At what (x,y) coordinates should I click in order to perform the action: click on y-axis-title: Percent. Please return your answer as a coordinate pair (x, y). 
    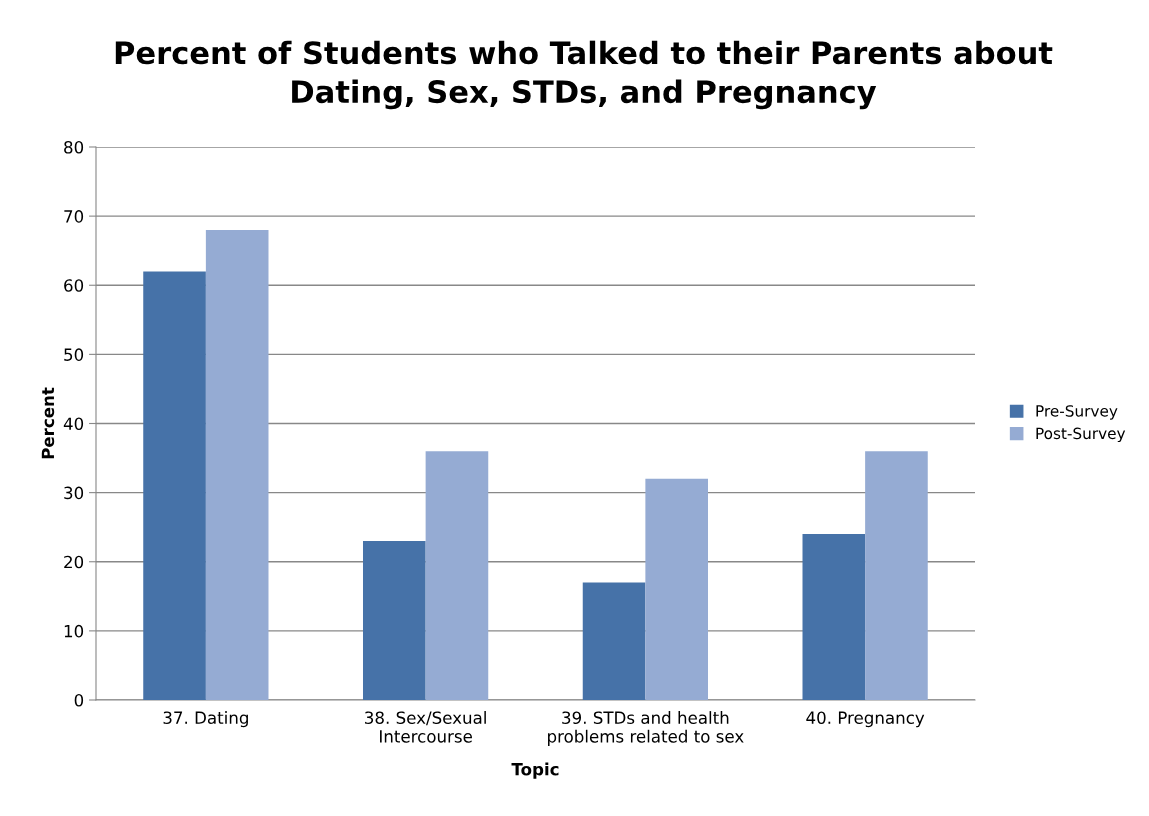
    Looking at the image, I should click on (48, 423).